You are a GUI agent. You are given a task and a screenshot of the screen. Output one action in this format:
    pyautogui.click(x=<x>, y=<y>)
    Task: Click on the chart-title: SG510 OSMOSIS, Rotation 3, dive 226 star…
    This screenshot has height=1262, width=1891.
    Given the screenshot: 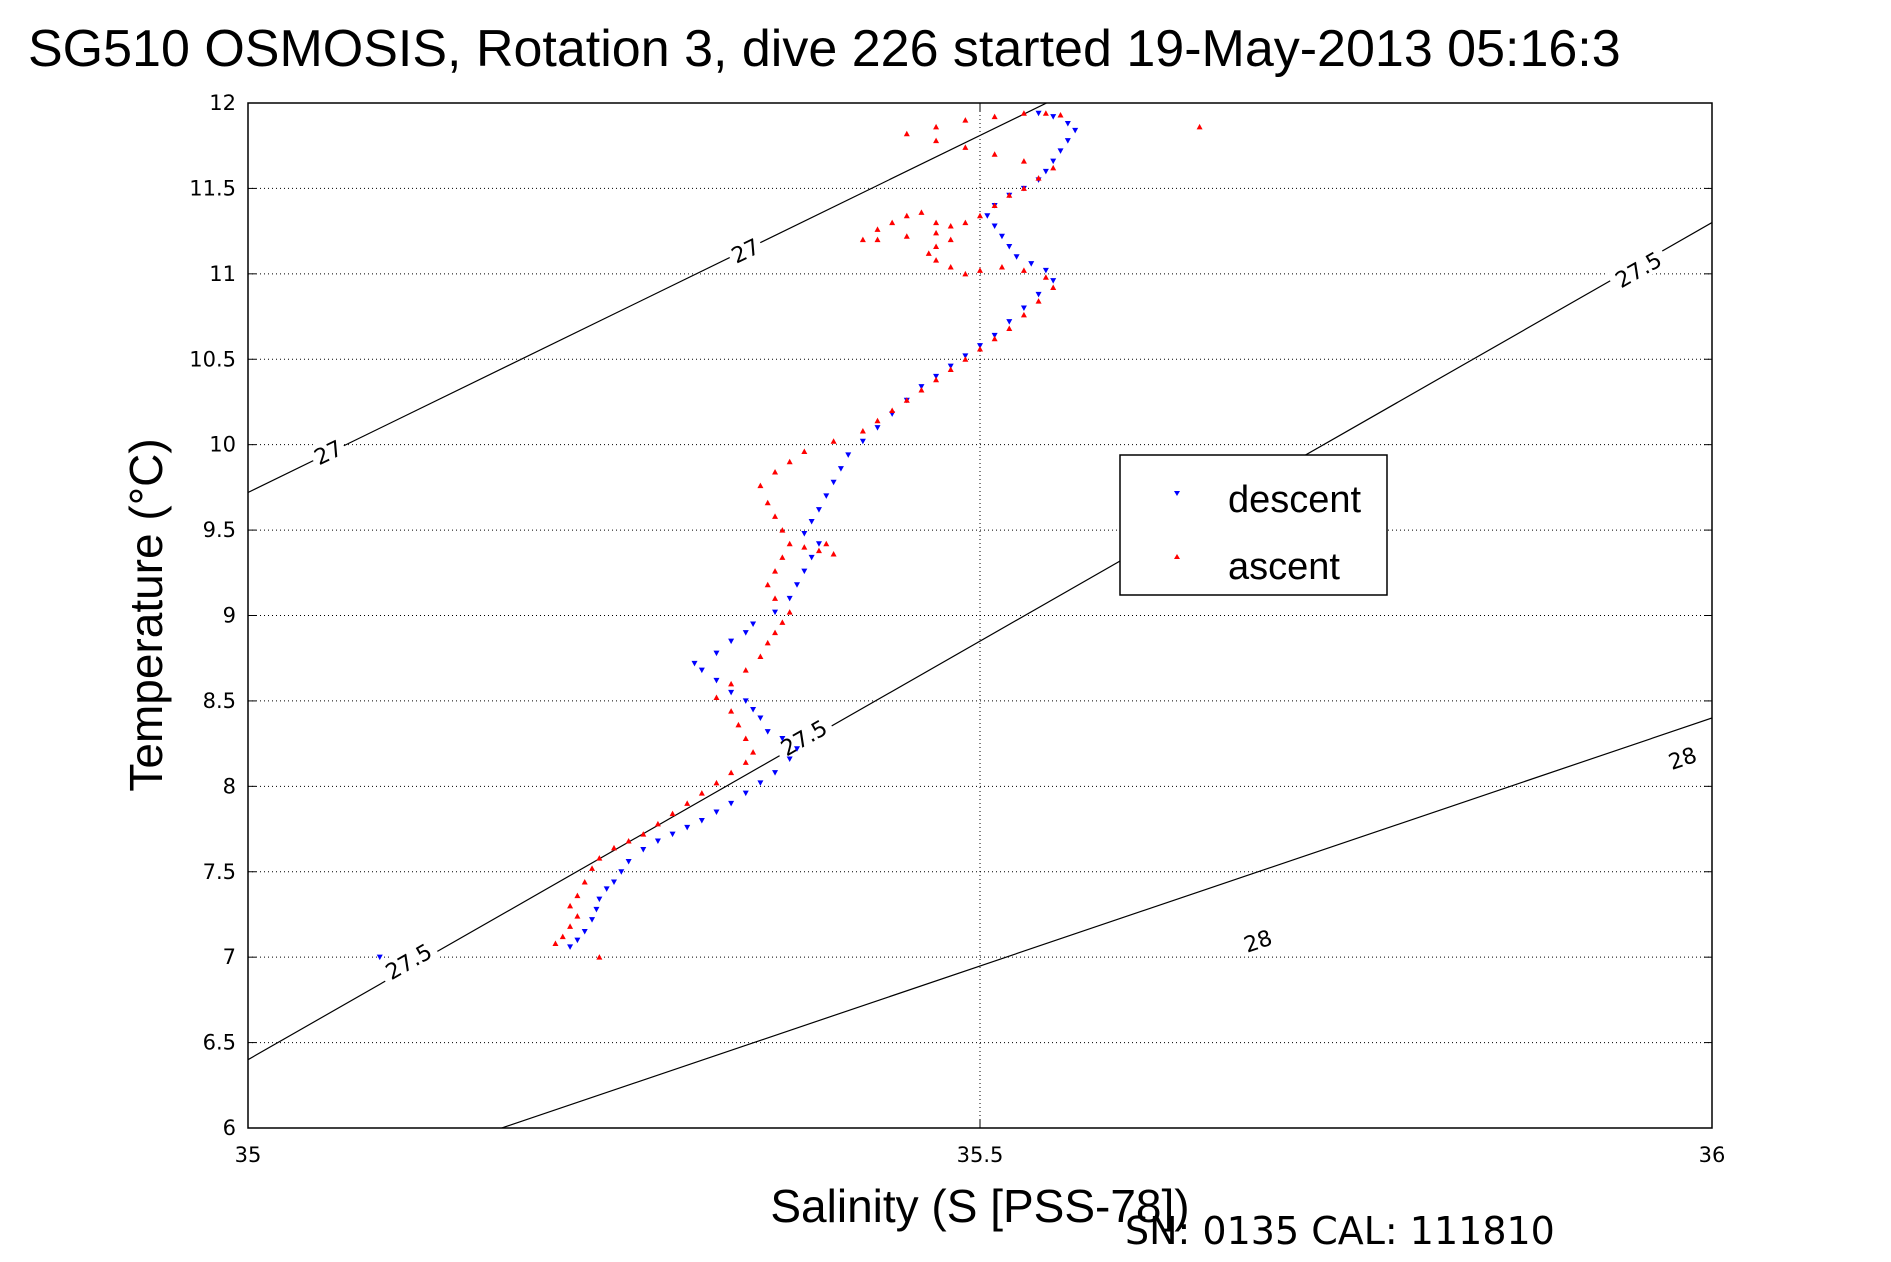 What is the action you would take?
    pyautogui.click(x=824, y=49)
    